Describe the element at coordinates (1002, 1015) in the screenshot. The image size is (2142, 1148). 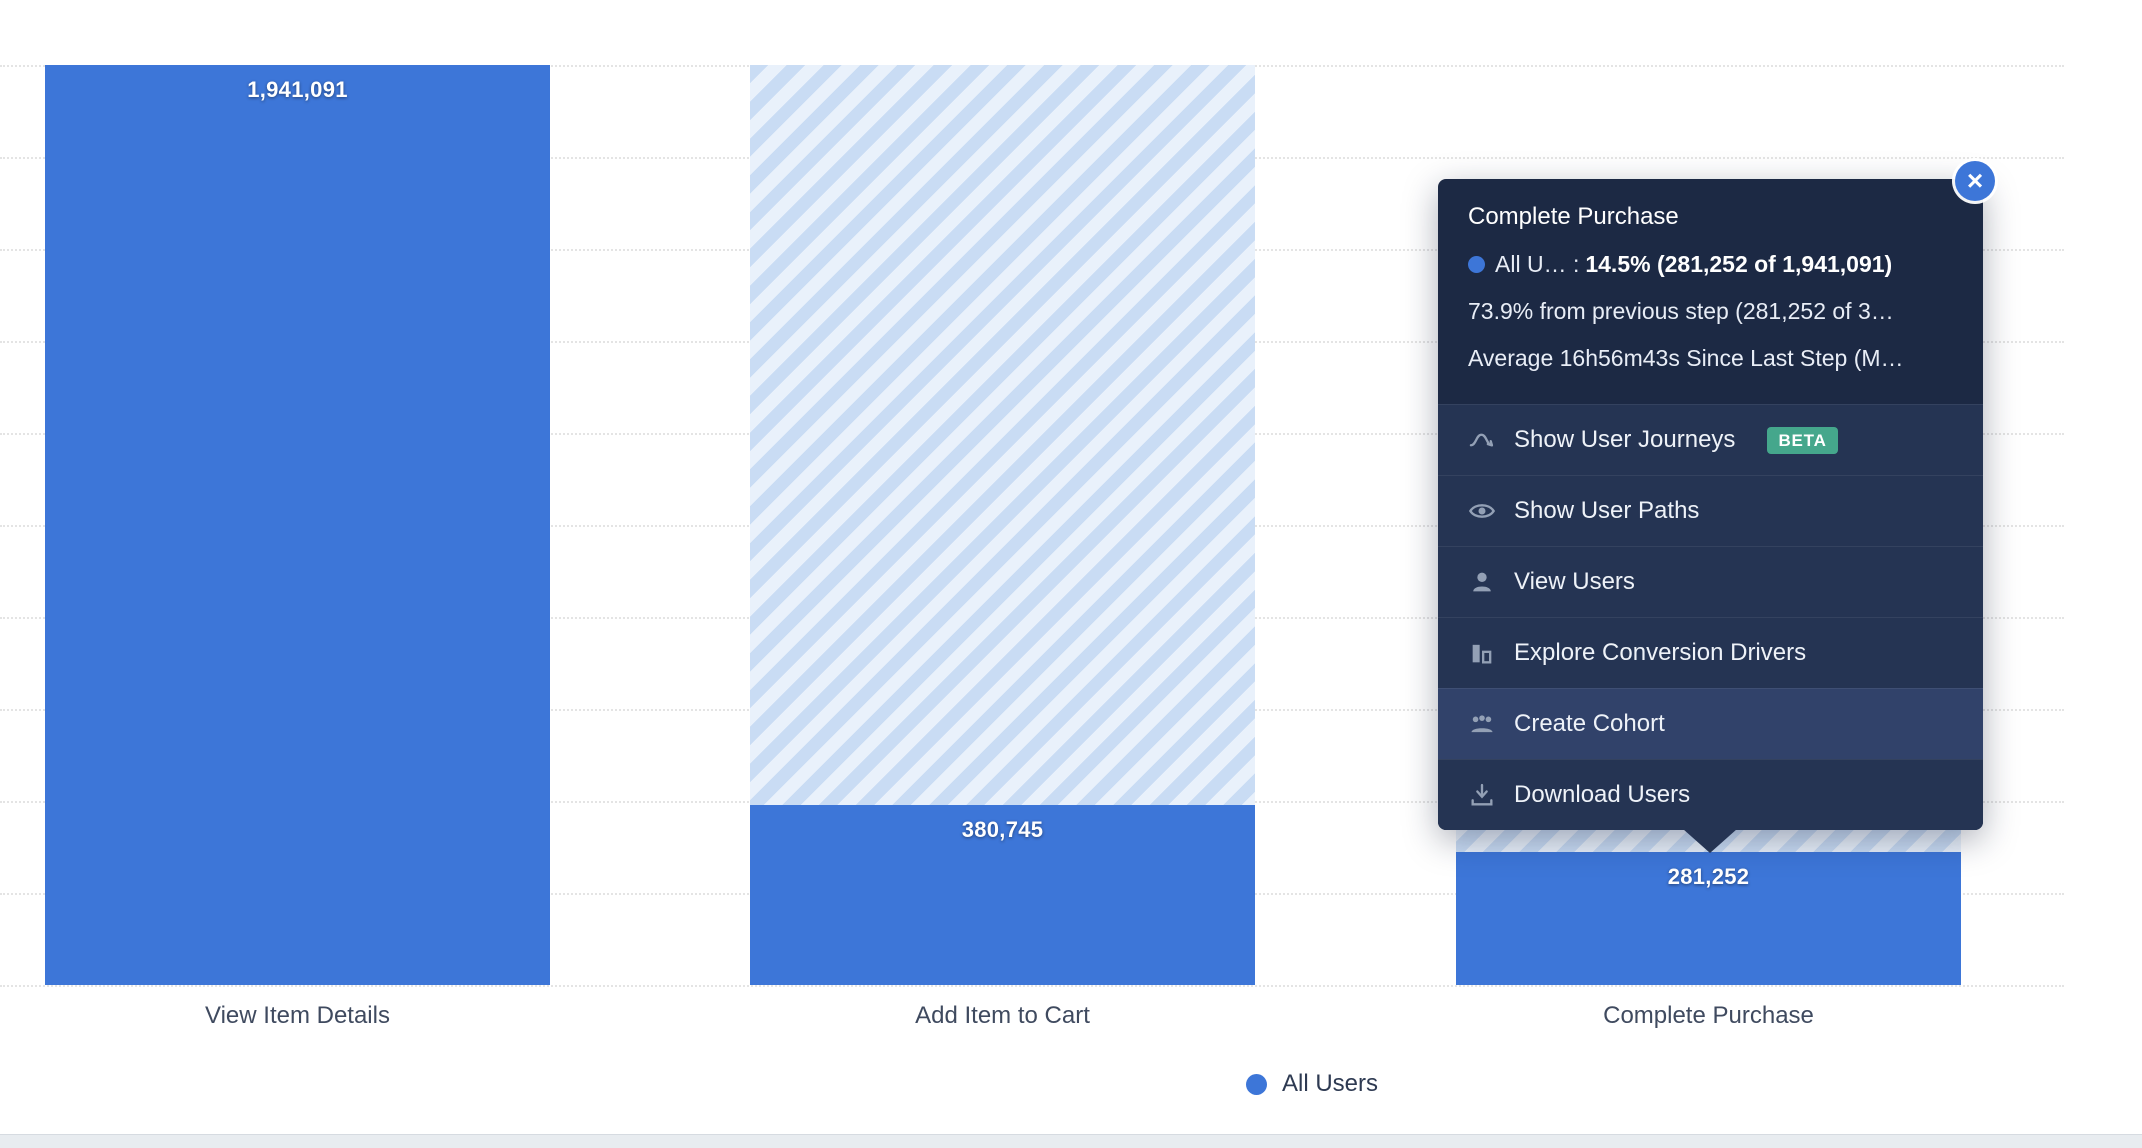
I see `x-axis-label-add-item-to-cart: Add Item to Cart` at that location.